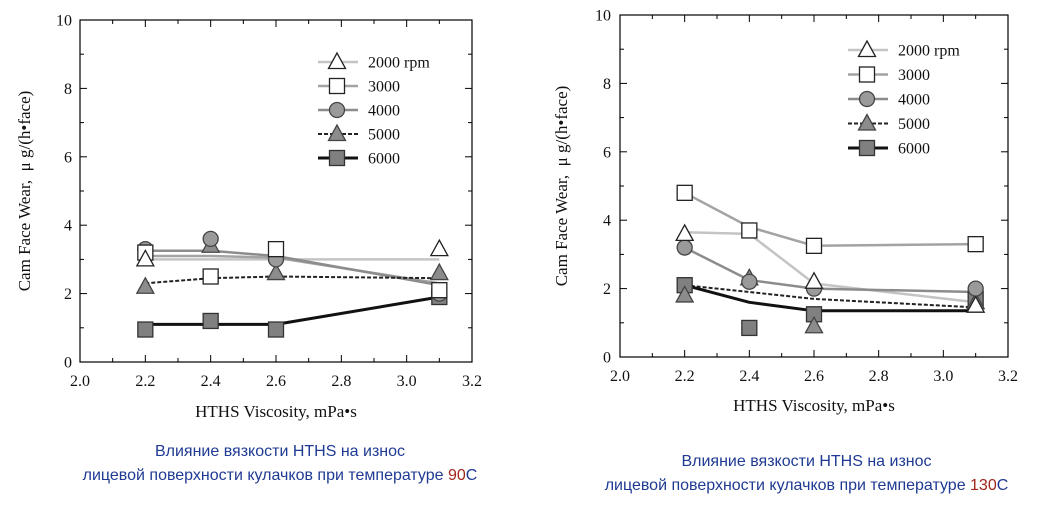 Image resolution: width=1053 pixels, height=517 pixels. Describe the element at coordinates (456, 475) in the screenshot. I see `caption-temperature: 90` at that location.